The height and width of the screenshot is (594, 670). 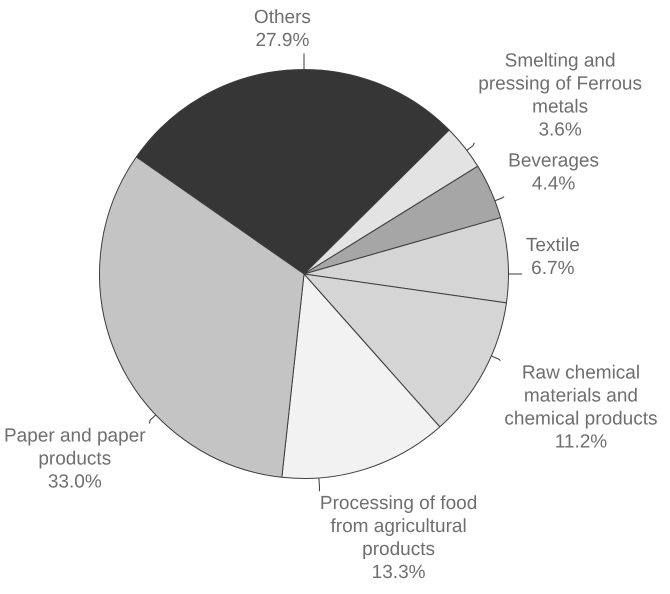 What do you see at coordinates (553, 245) in the screenshot?
I see `slice-label: Textile` at bounding box center [553, 245].